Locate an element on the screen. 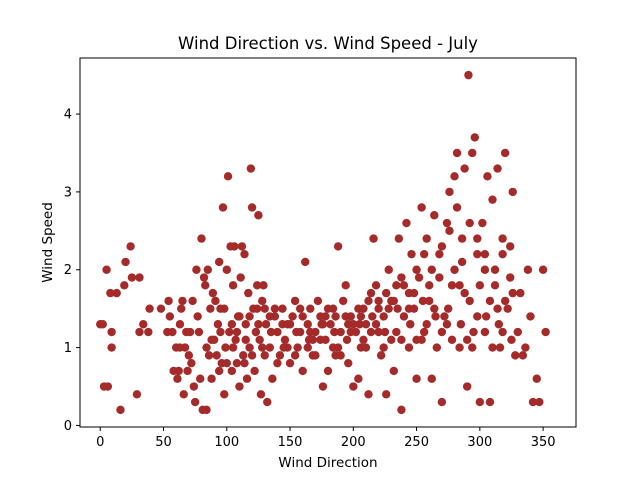 The height and width of the screenshot is (480, 640). chart-title: Wind Direction vs. Wind Speed - July is located at coordinates (328, 43).